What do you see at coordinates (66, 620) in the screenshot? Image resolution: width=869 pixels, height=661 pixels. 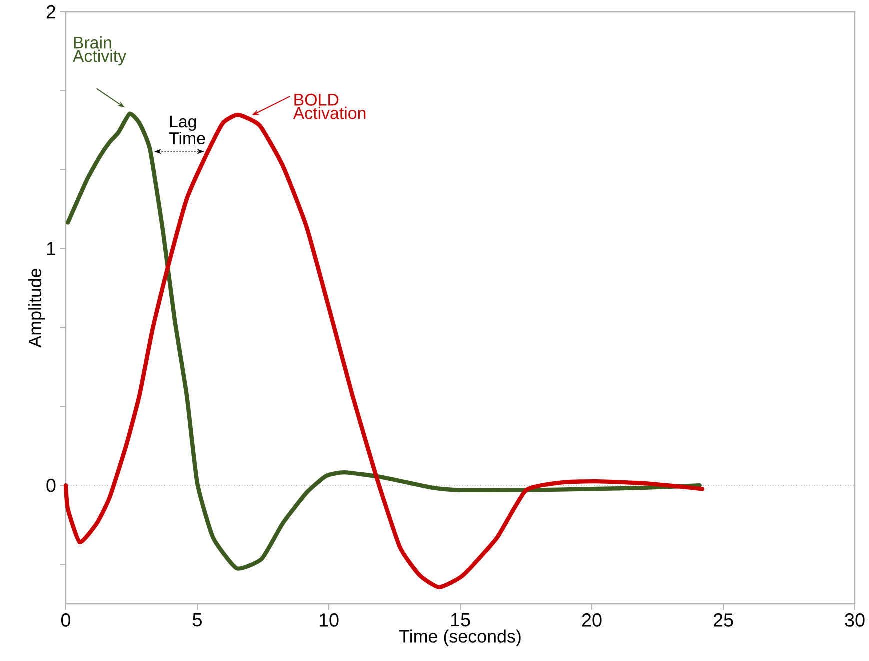 I see `x-tick-label: 0` at bounding box center [66, 620].